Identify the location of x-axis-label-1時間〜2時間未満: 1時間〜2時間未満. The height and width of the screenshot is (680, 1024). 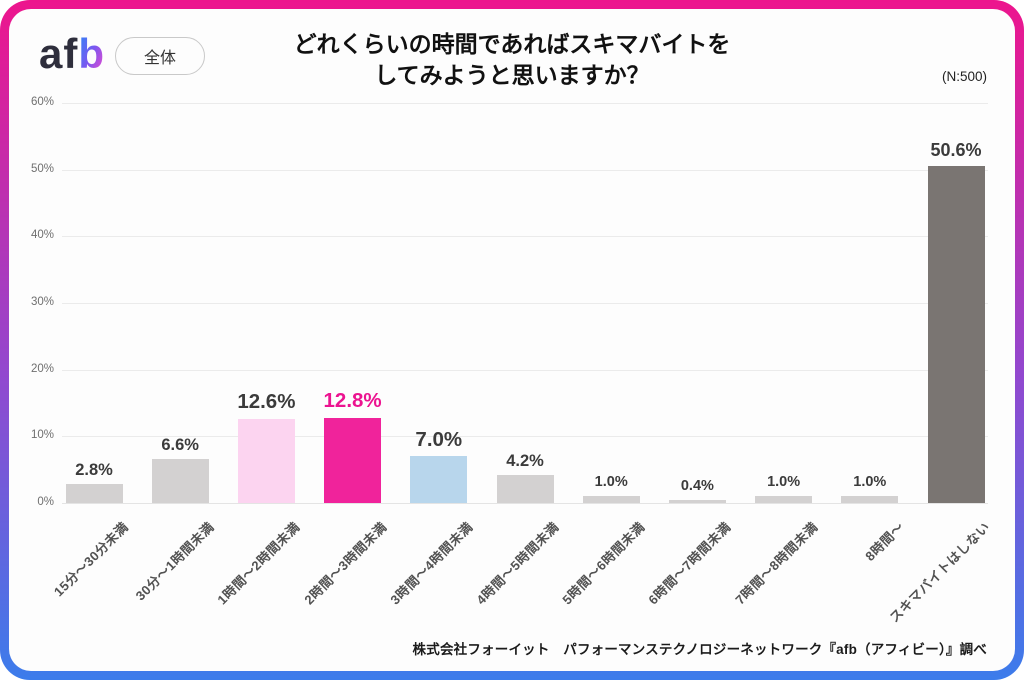
(259, 563).